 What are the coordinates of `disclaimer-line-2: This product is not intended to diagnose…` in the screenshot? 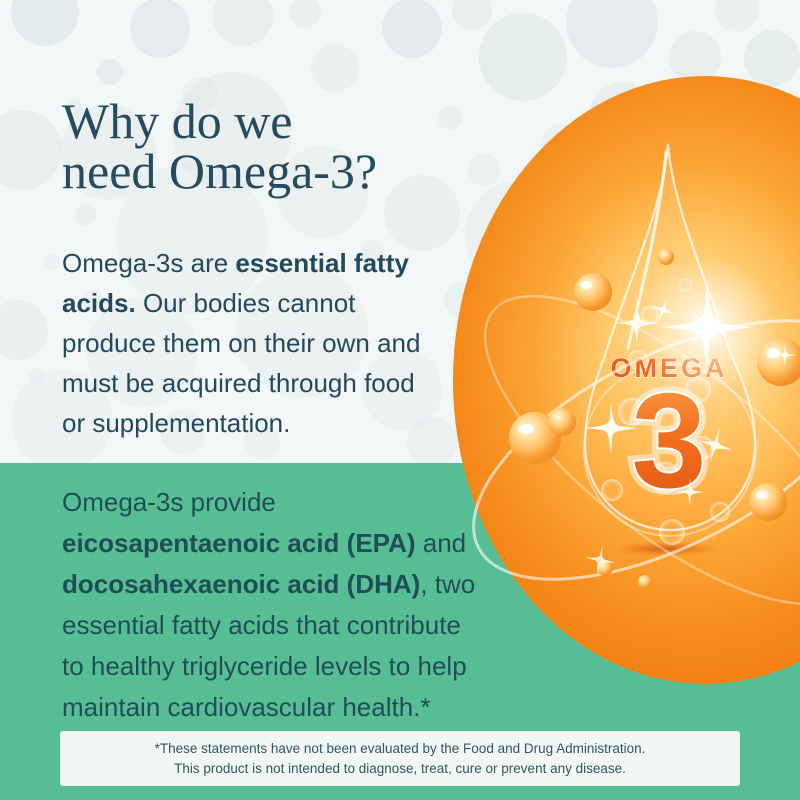 It's located at (400, 768).